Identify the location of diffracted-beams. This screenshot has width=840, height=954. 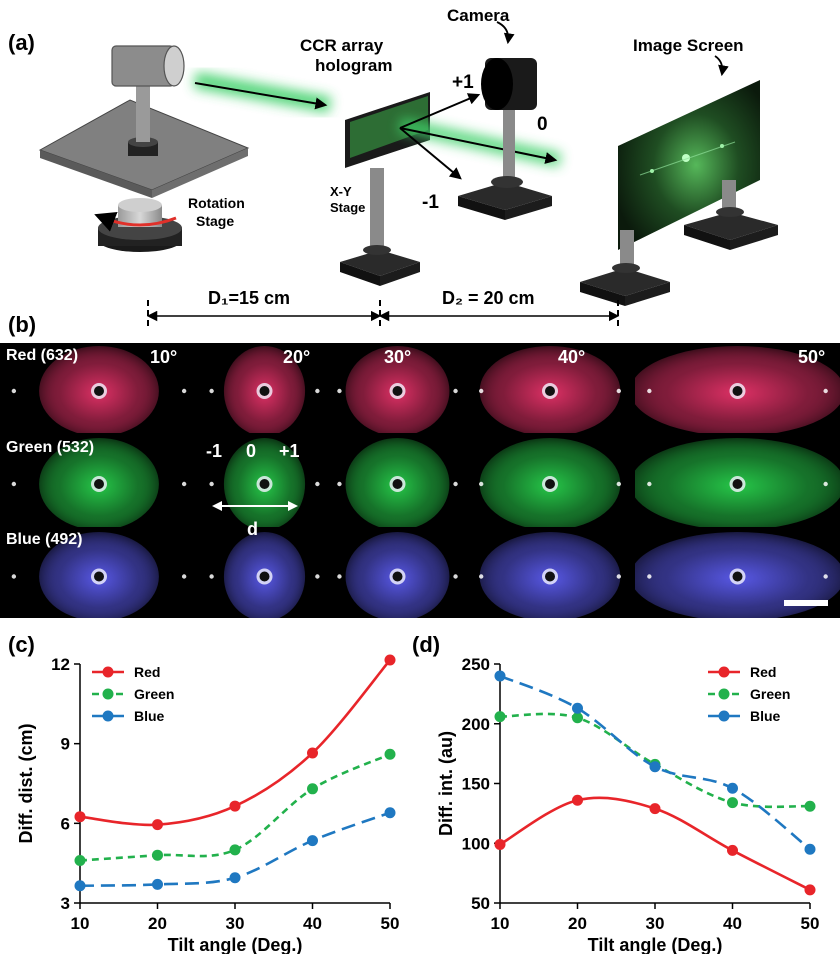
(480, 136).